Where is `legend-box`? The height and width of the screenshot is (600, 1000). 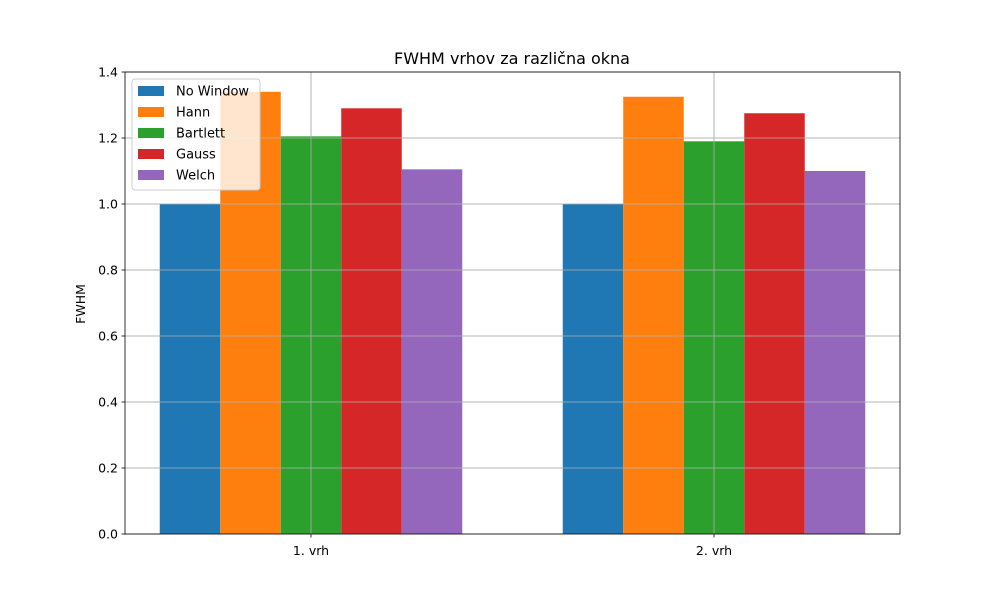
legend-box is located at coordinates (196, 134).